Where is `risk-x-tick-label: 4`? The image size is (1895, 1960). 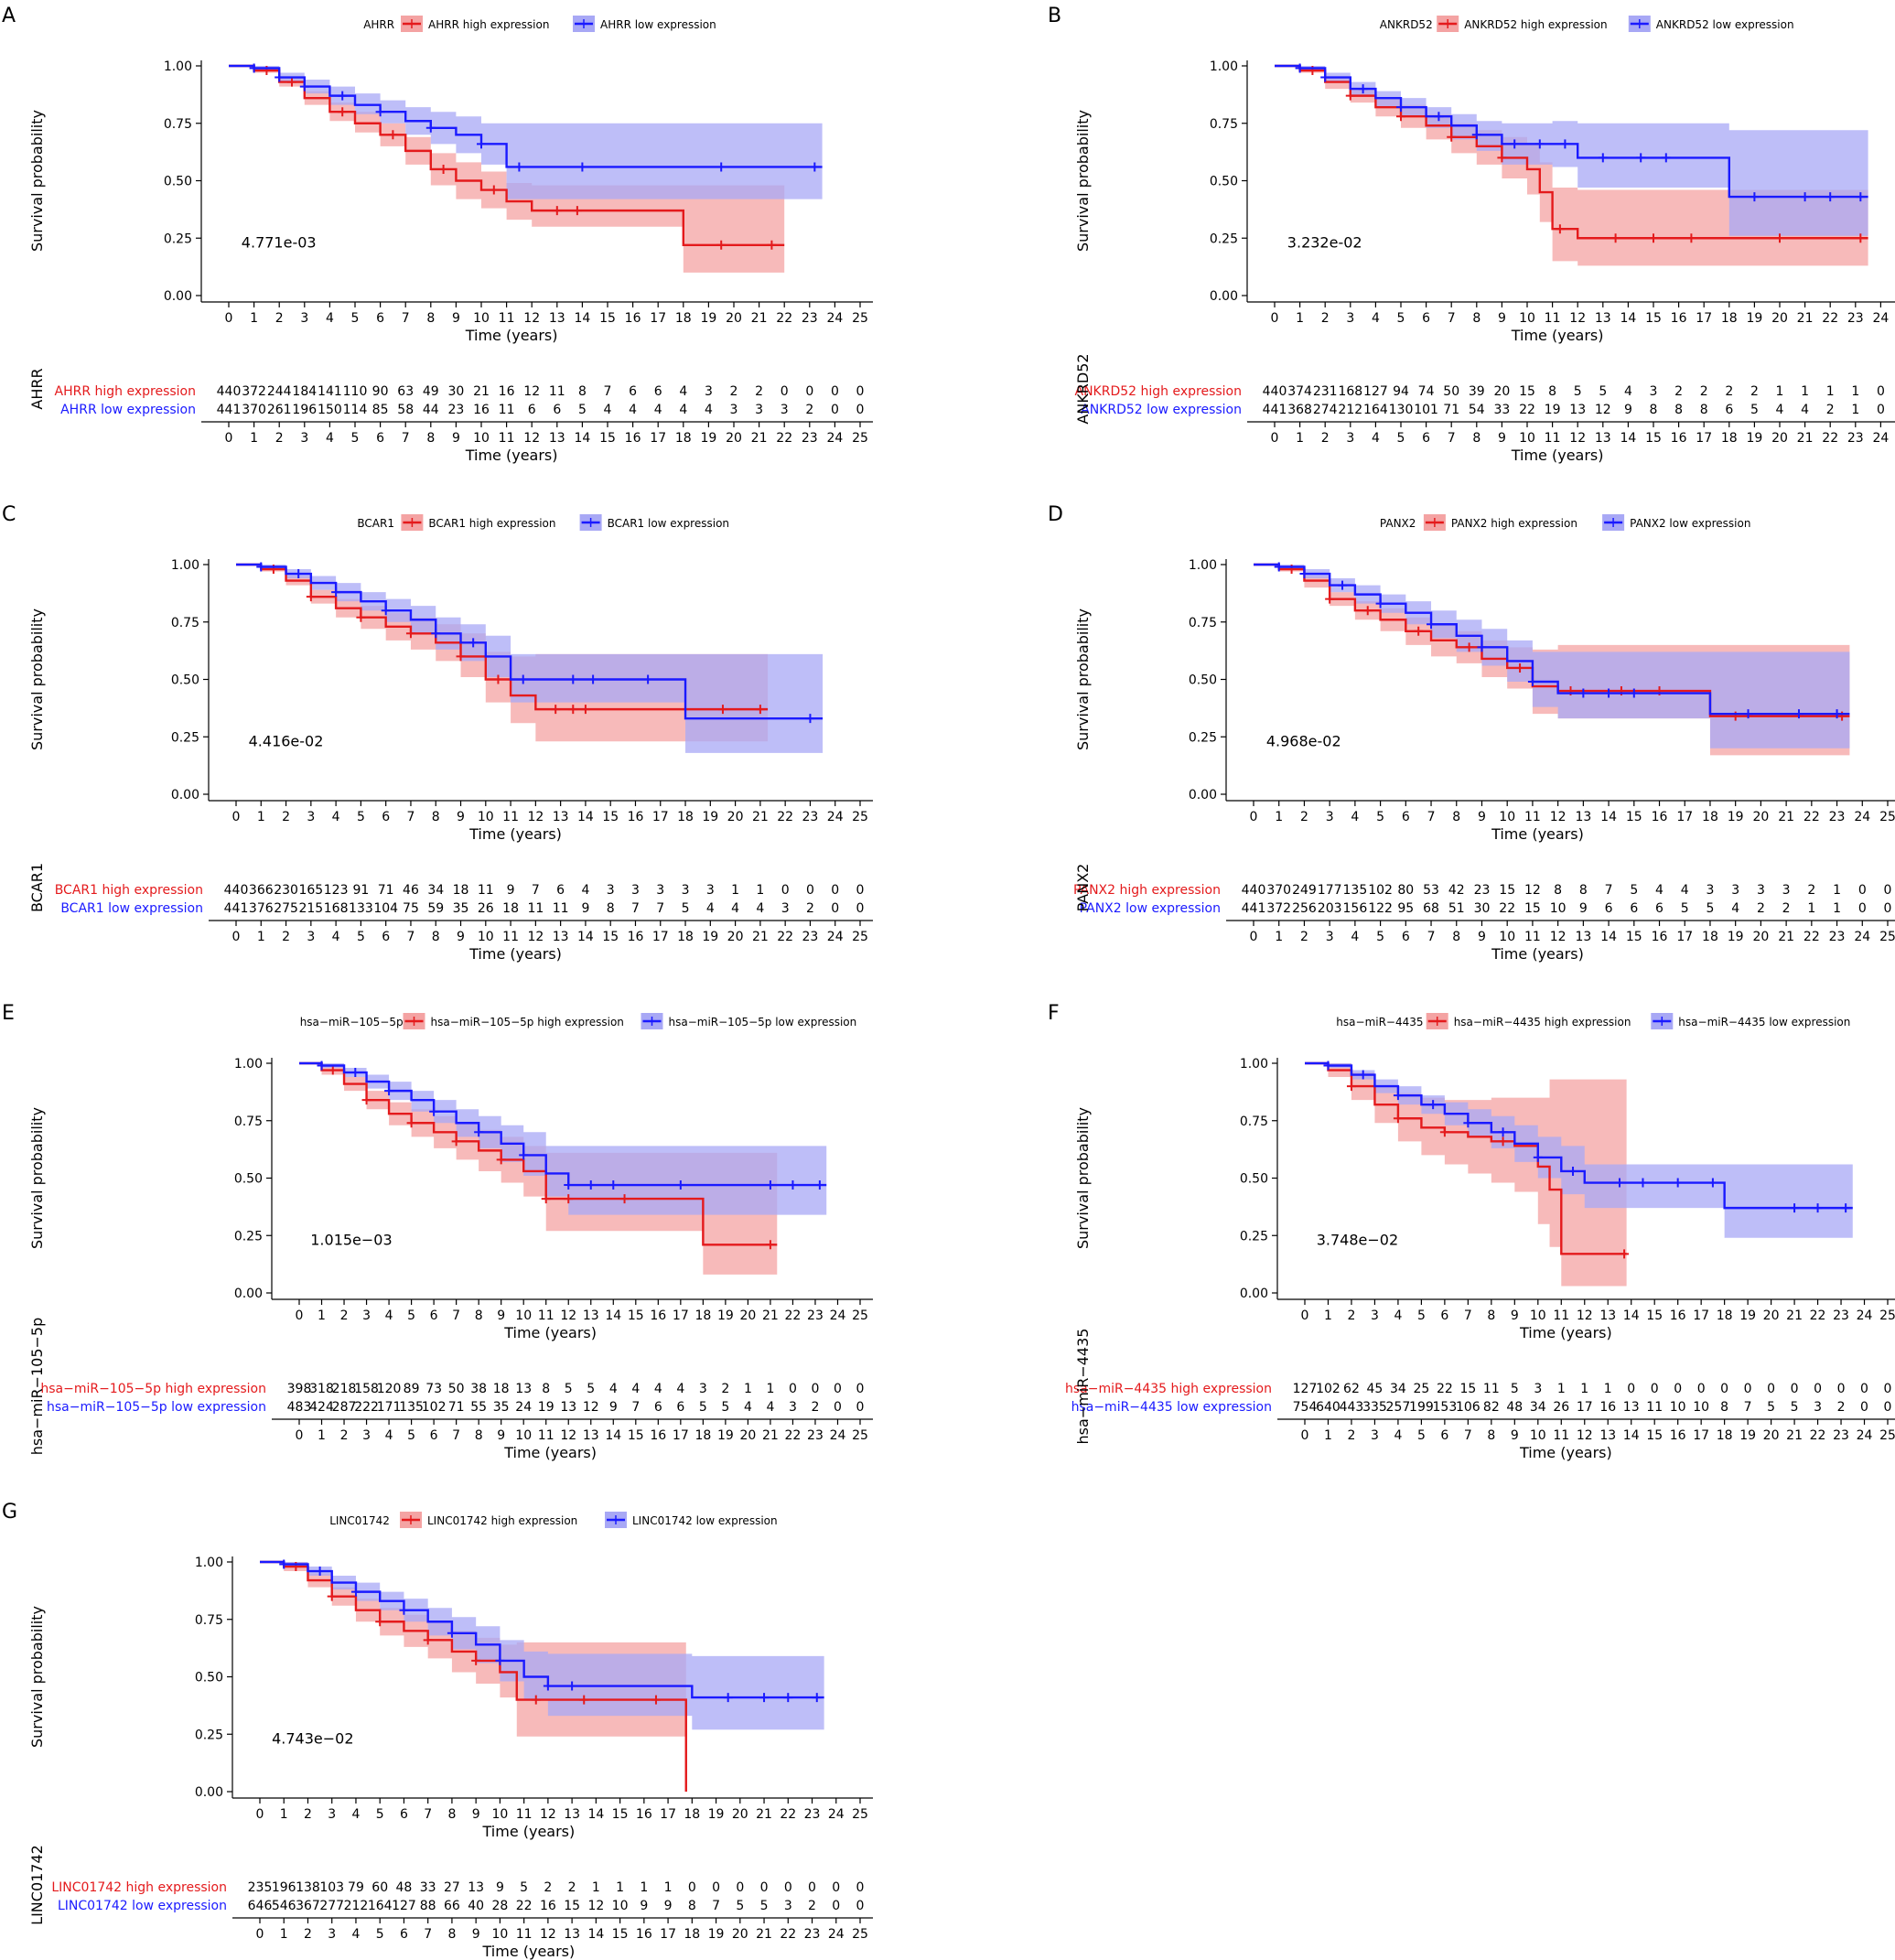 risk-x-tick-label: 4 is located at coordinates (1355, 937).